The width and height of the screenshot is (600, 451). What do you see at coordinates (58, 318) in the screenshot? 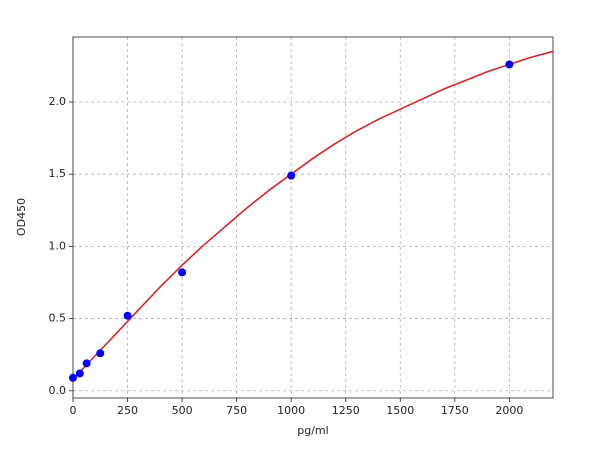
I see `y-tick-label: 0.5` at bounding box center [58, 318].